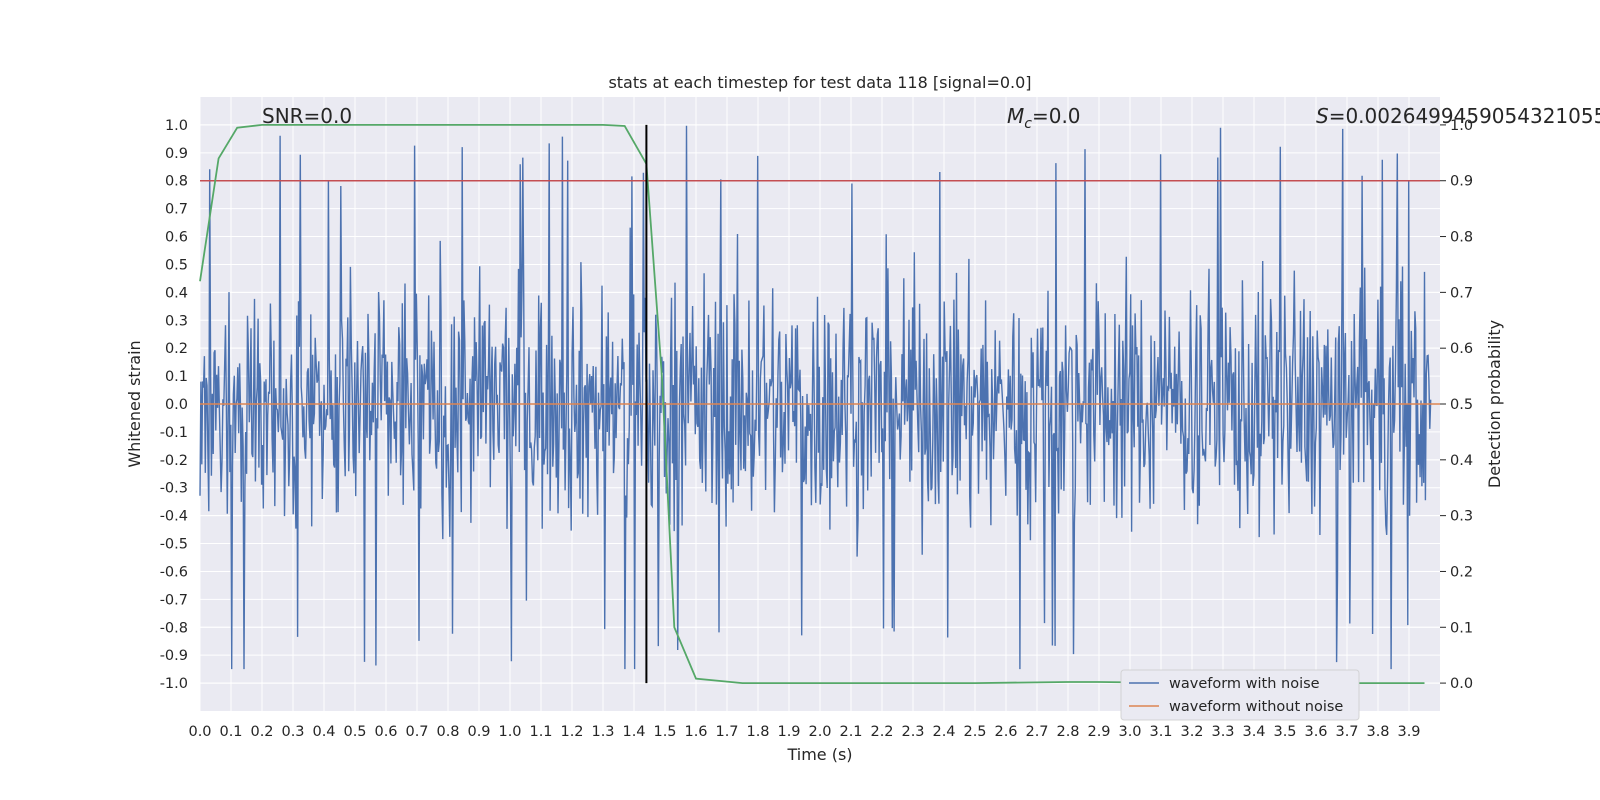 Image resolution: width=1600 pixels, height=800 pixels. I want to click on y-tick-label: 0.0, so click(176, 405).